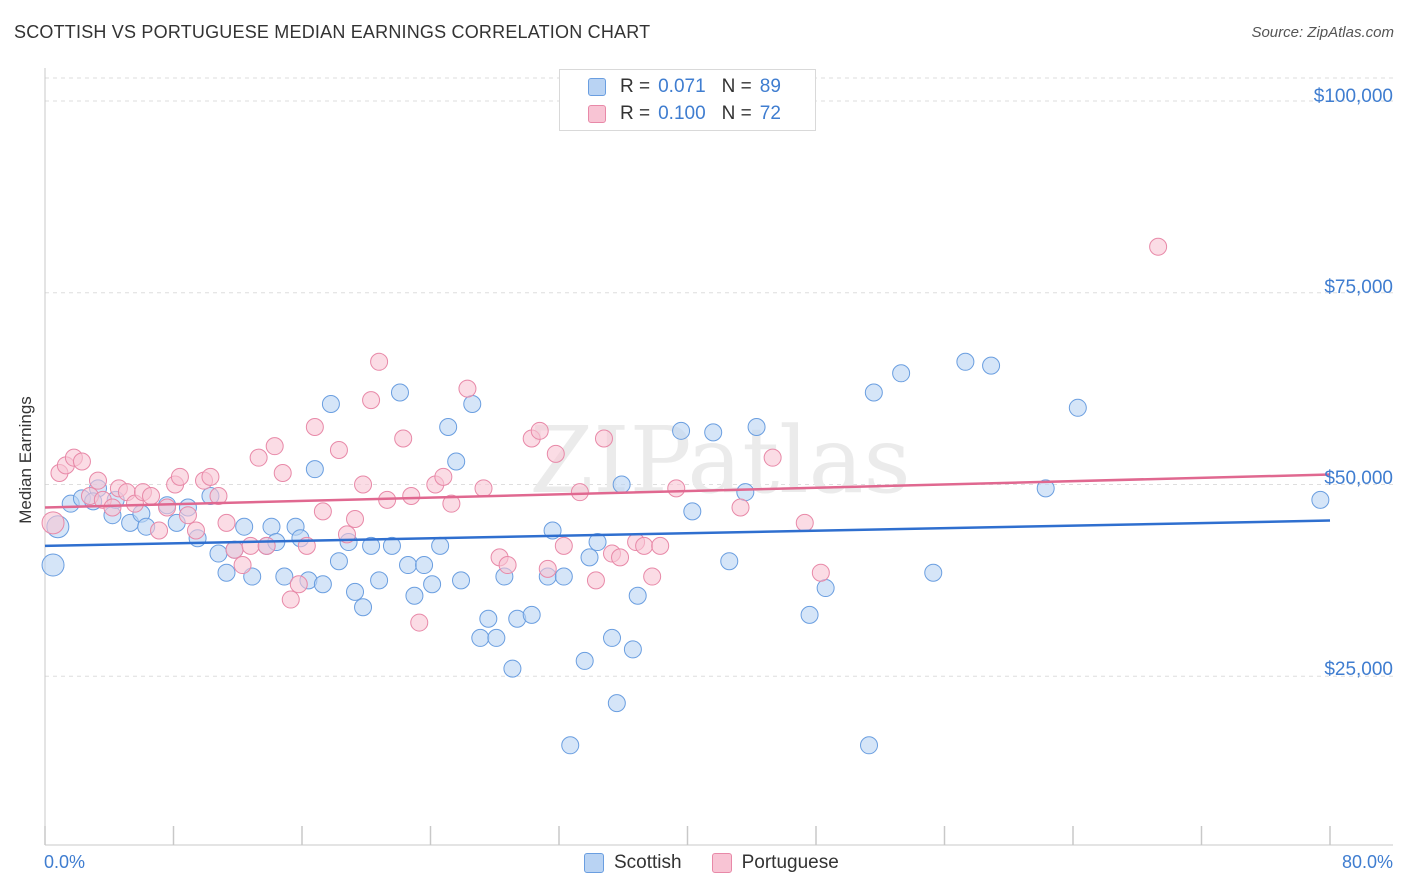  Describe the element at coordinates (721, 863) in the screenshot. I see `portuguese-swatch` at that location.